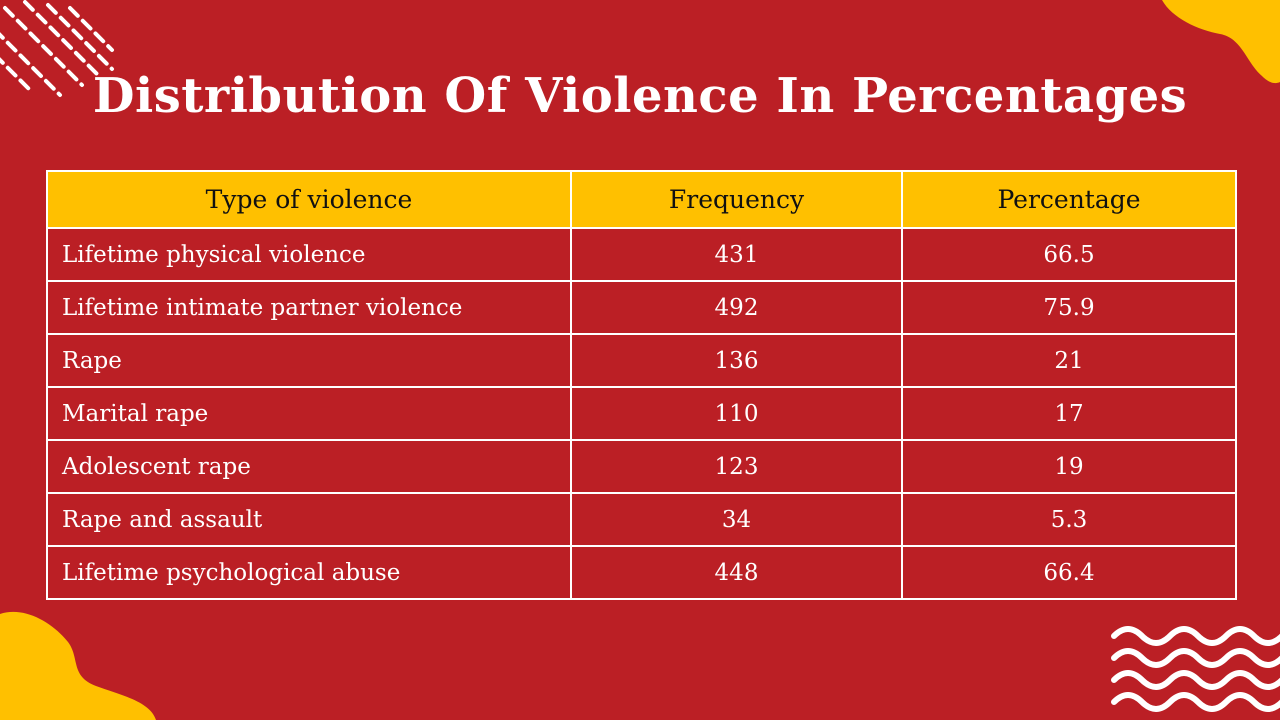 This screenshot has height=720, width=1280. What do you see at coordinates (309, 199) in the screenshot?
I see `header-type-of-violence: Type of violence` at bounding box center [309, 199].